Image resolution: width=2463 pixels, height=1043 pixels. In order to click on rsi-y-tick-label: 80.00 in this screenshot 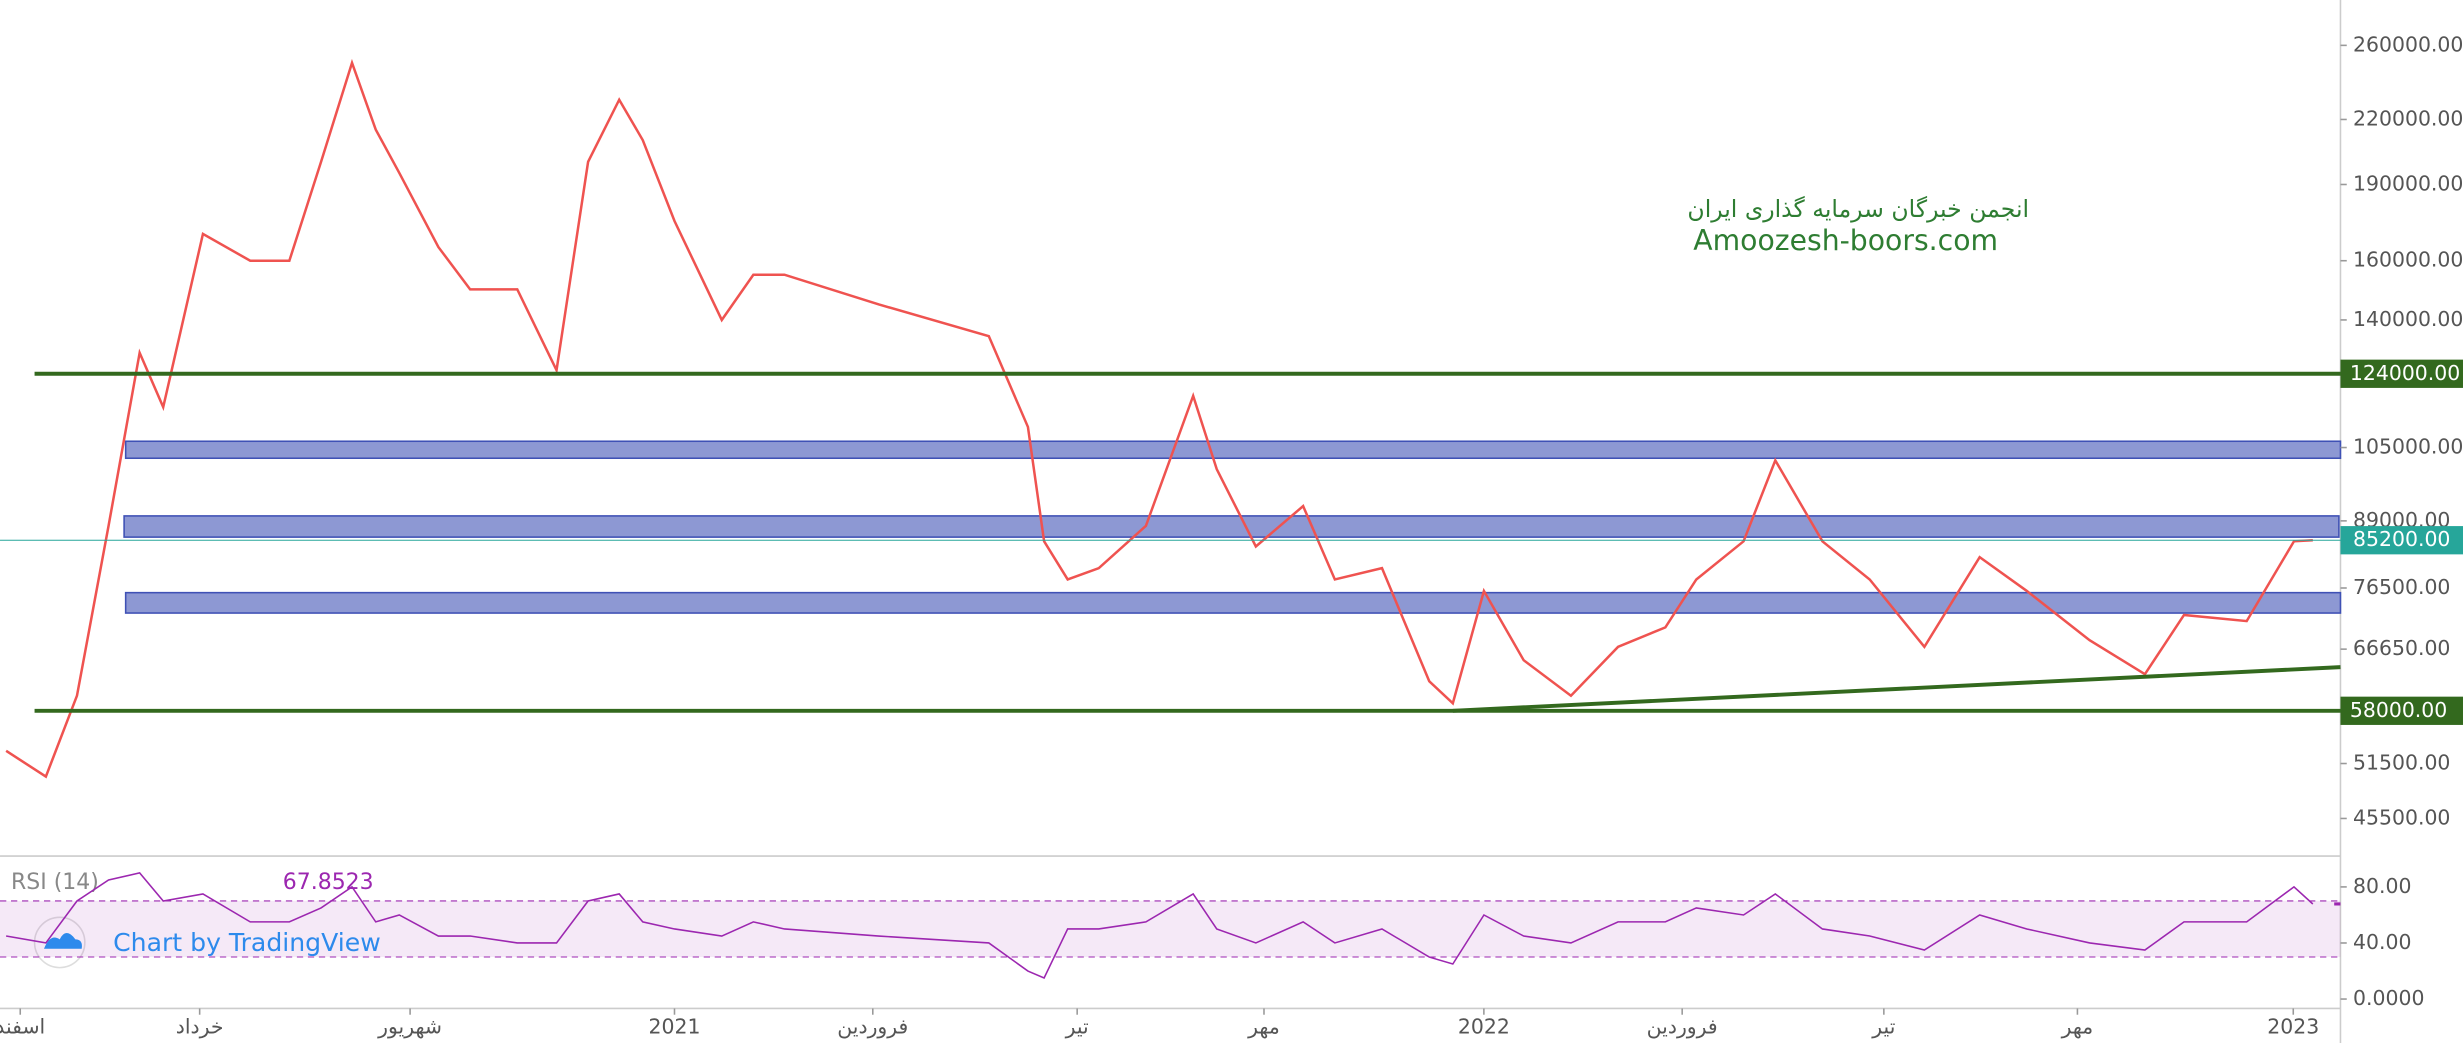, I will do `click(2382, 886)`.